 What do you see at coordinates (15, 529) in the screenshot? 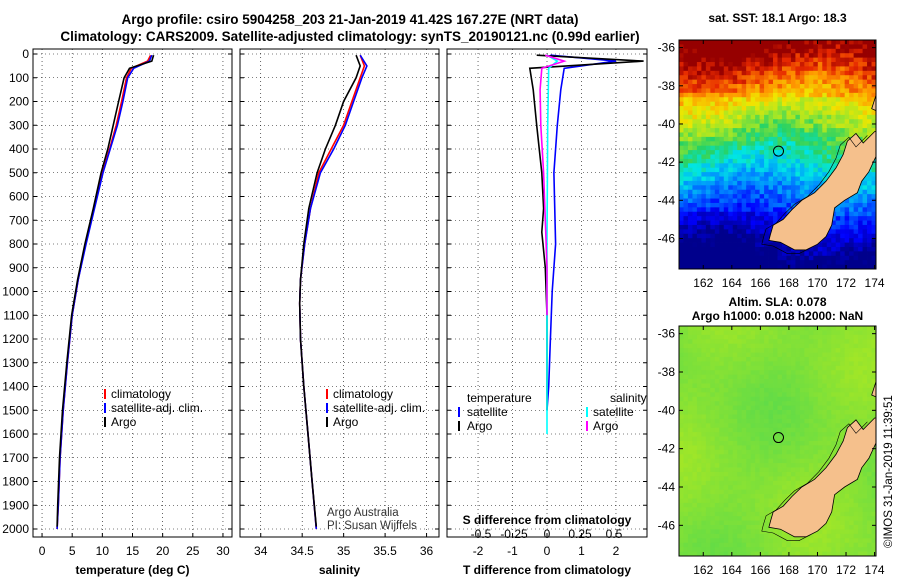
I see `depth-tick-label: 2000` at bounding box center [15, 529].